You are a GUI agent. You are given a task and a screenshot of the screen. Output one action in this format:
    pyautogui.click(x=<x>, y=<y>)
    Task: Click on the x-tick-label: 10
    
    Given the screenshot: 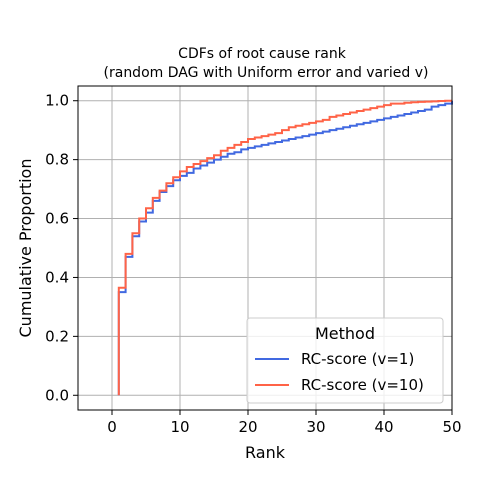 What is the action you would take?
    pyautogui.click(x=179, y=427)
    